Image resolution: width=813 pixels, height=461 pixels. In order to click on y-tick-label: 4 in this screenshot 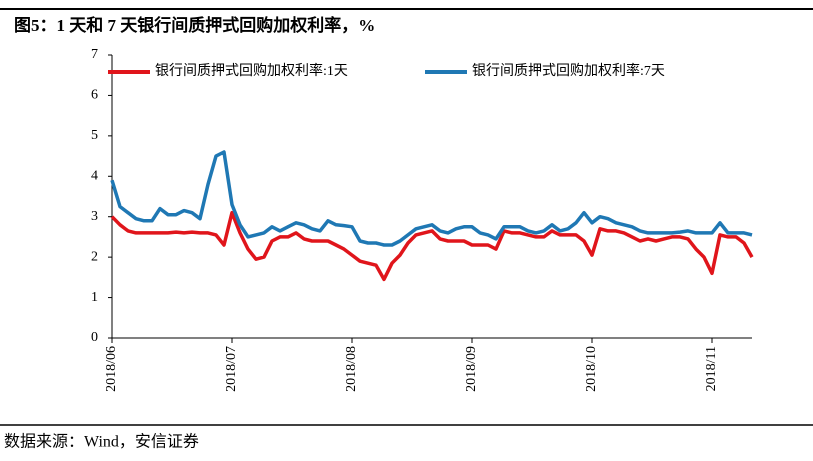, I will do `click(94, 176)`.